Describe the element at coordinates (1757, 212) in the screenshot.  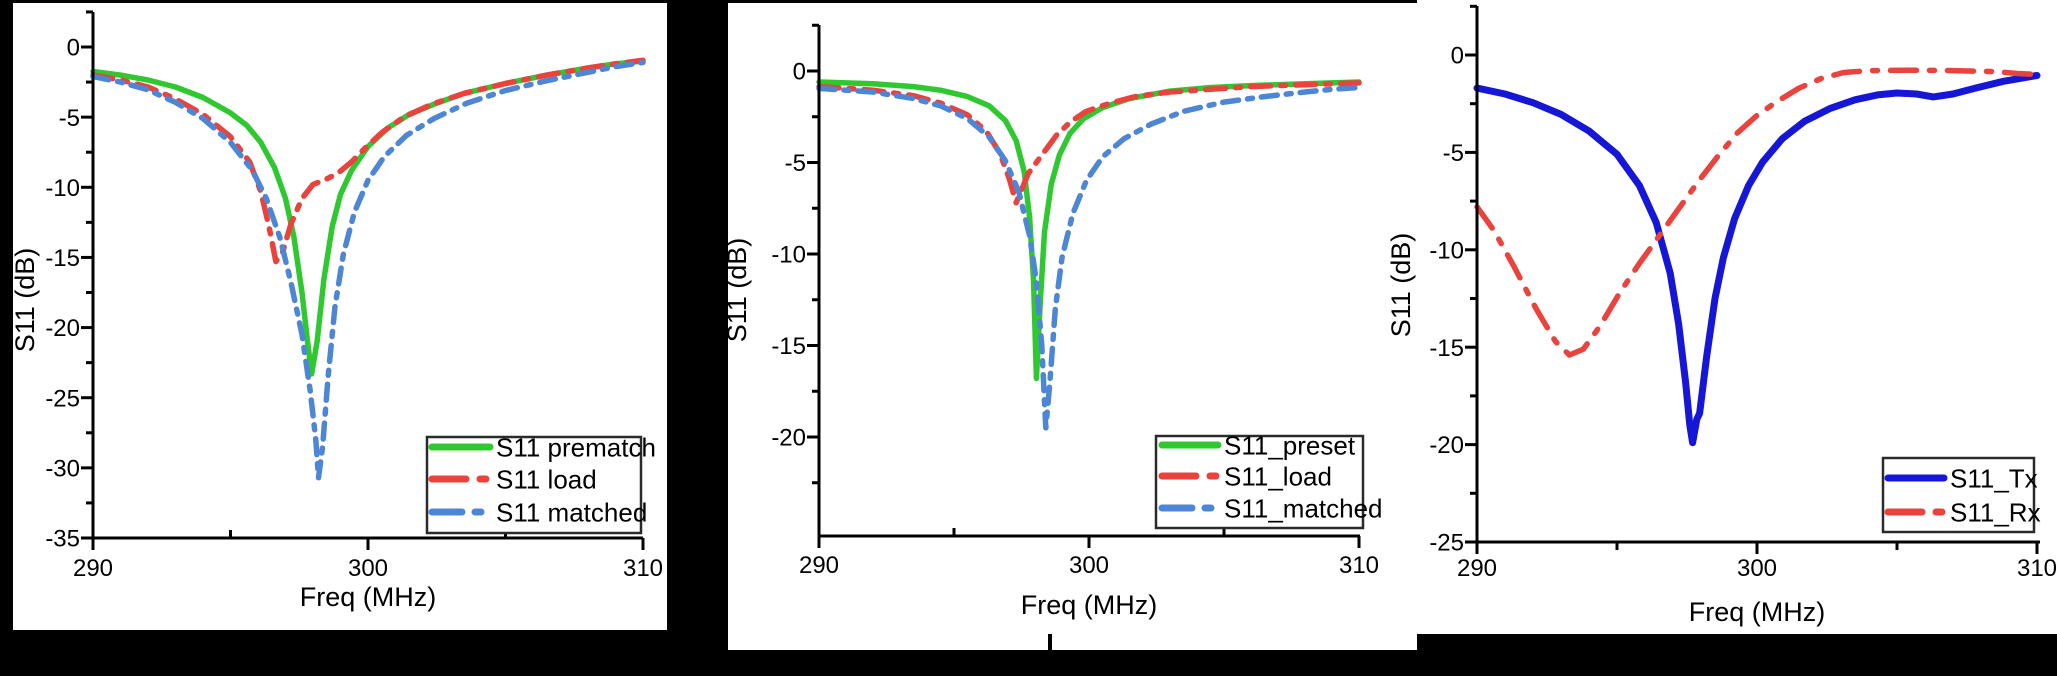
I see `series-line-s11-rx` at that location.